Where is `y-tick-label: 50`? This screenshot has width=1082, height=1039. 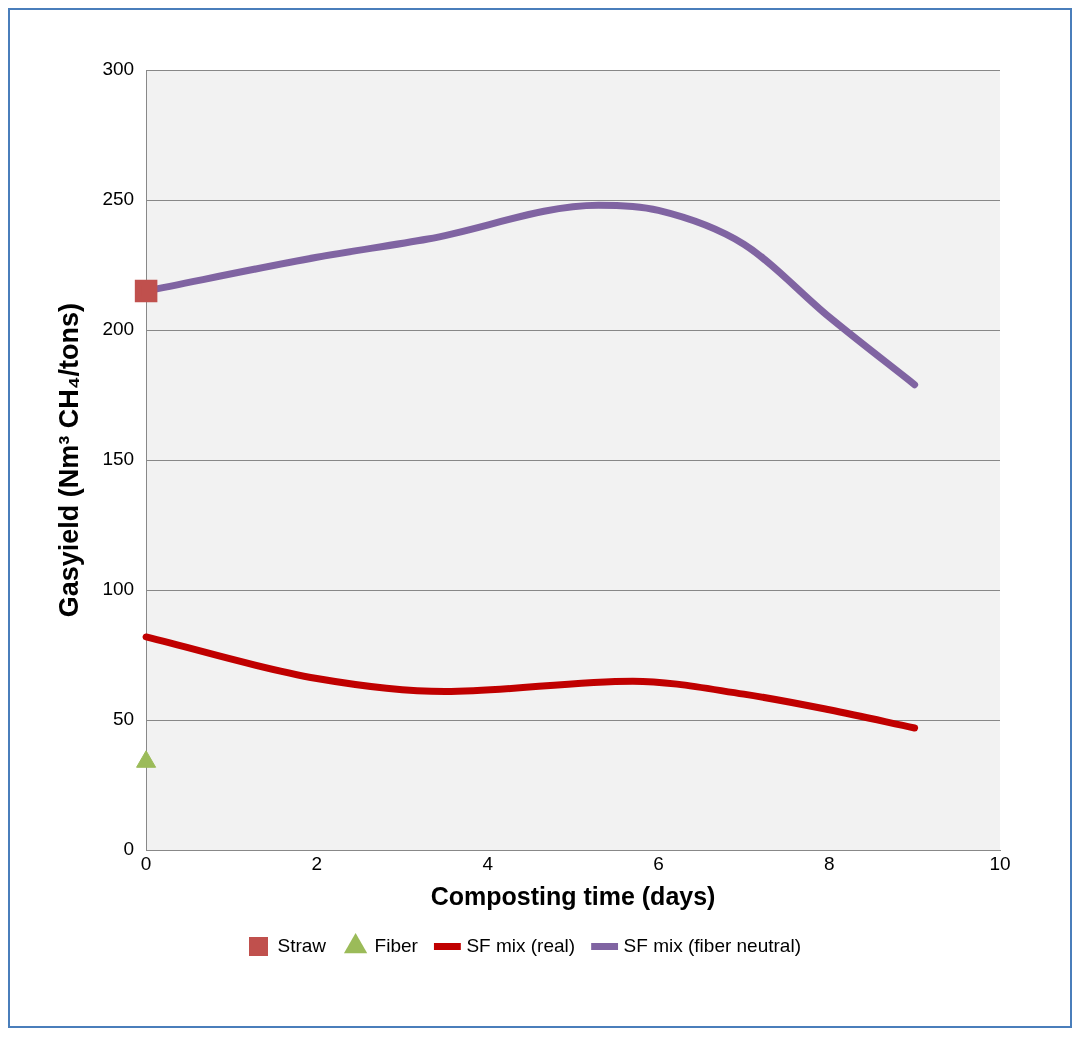
y-tick-label: 50 is located at coordinates (123, 719).